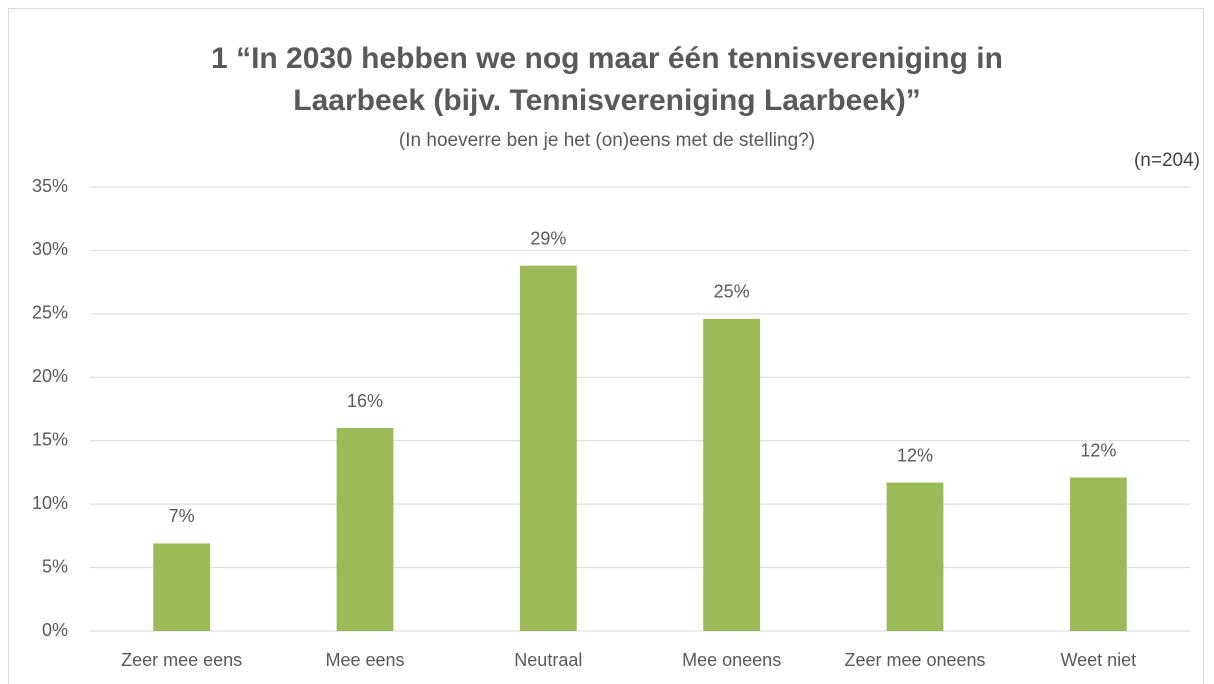 Image resolution: width=1214 pixels, height=684 pixels. What do you see at coordinates (50, 313) in the screenshot?
I see `y-tick-label: 25%` at bounding box center [50, 313].